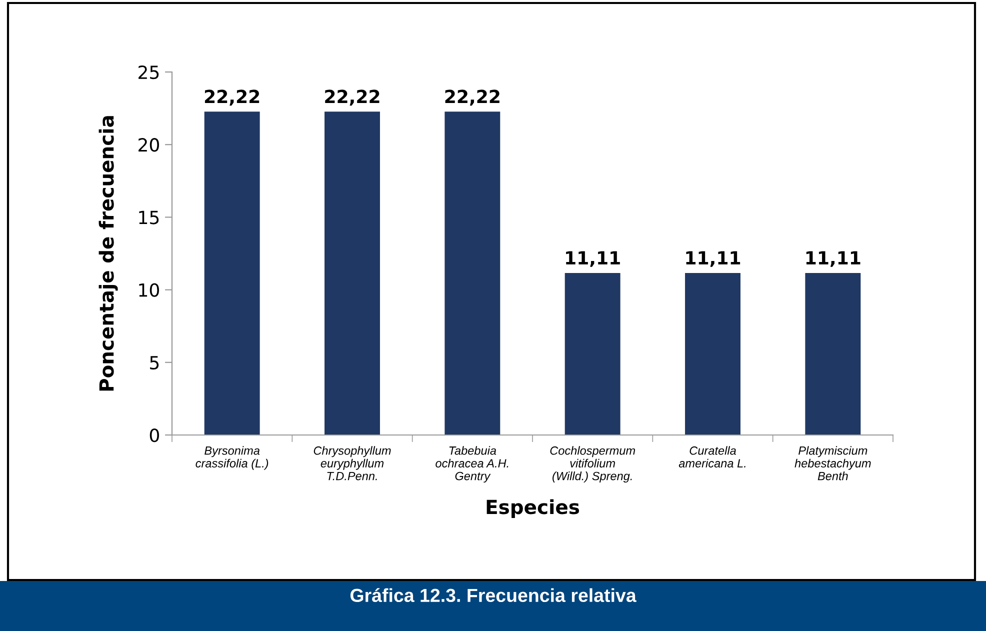 This screenshot has height=631, width=986. Describe the element at coordinates (493, 595) in the screenshot. I see `text: Gráfica 12.3. Frecuencia relativa` at that location.